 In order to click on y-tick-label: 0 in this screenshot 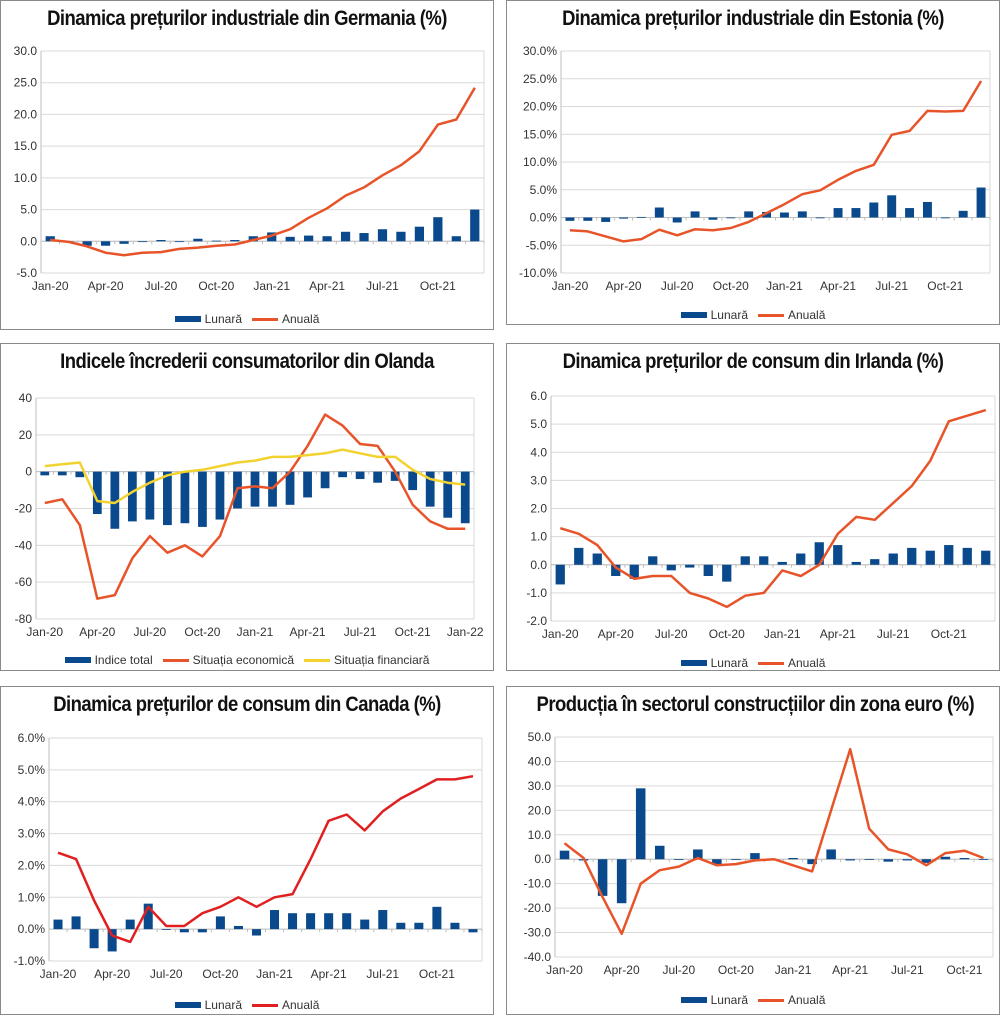, I will do `click(28, 472)`.